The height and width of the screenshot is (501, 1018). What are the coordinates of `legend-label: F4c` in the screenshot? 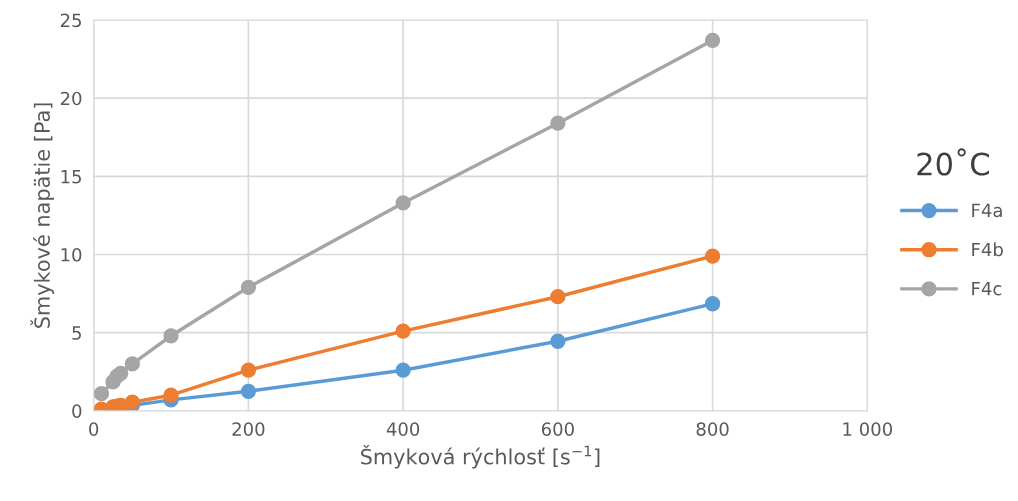 It's located at (987, 289).